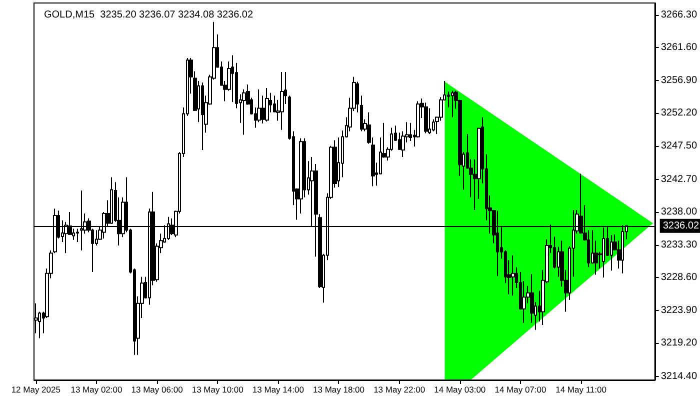  I want to click on y-tick-label: 3261.60, so click(679, 48).